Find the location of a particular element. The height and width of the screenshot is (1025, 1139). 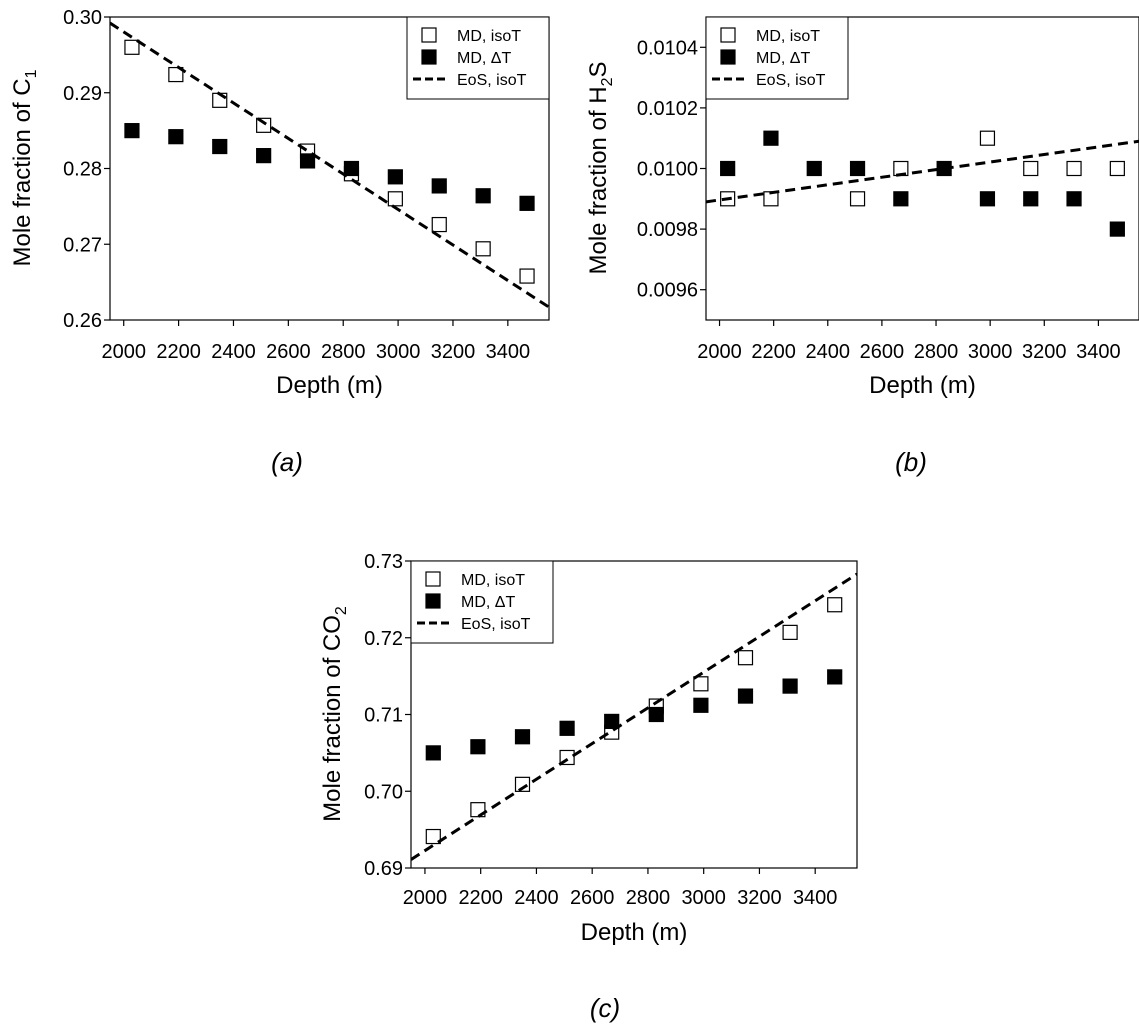

panel-a-x-tick-label: 2400 is located at coordinates (233, 352).